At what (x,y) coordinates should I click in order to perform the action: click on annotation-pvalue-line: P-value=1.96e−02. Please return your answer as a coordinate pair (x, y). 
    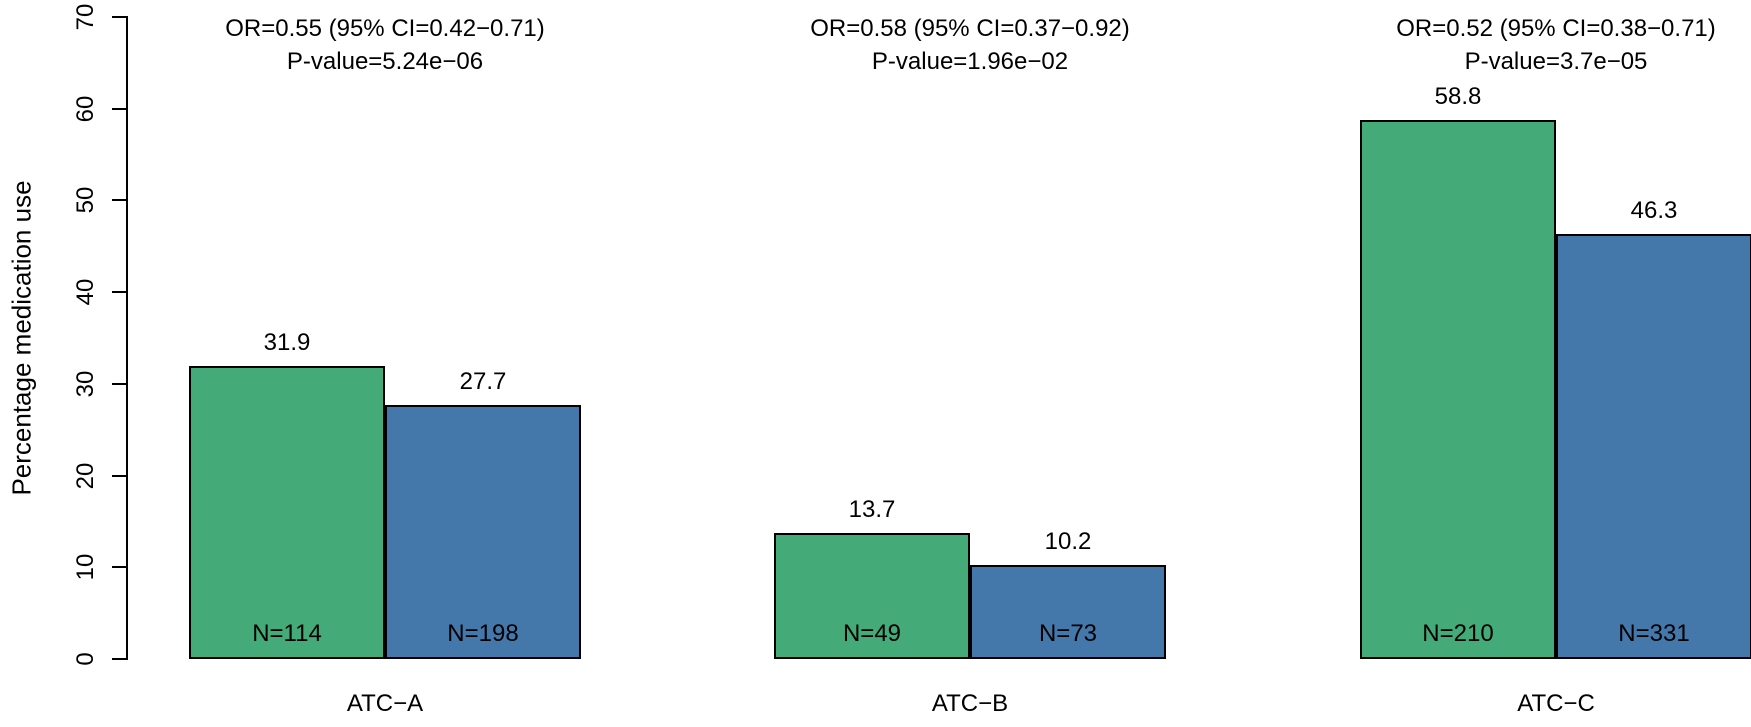
    Looking at the image, I should click on (970, 61).